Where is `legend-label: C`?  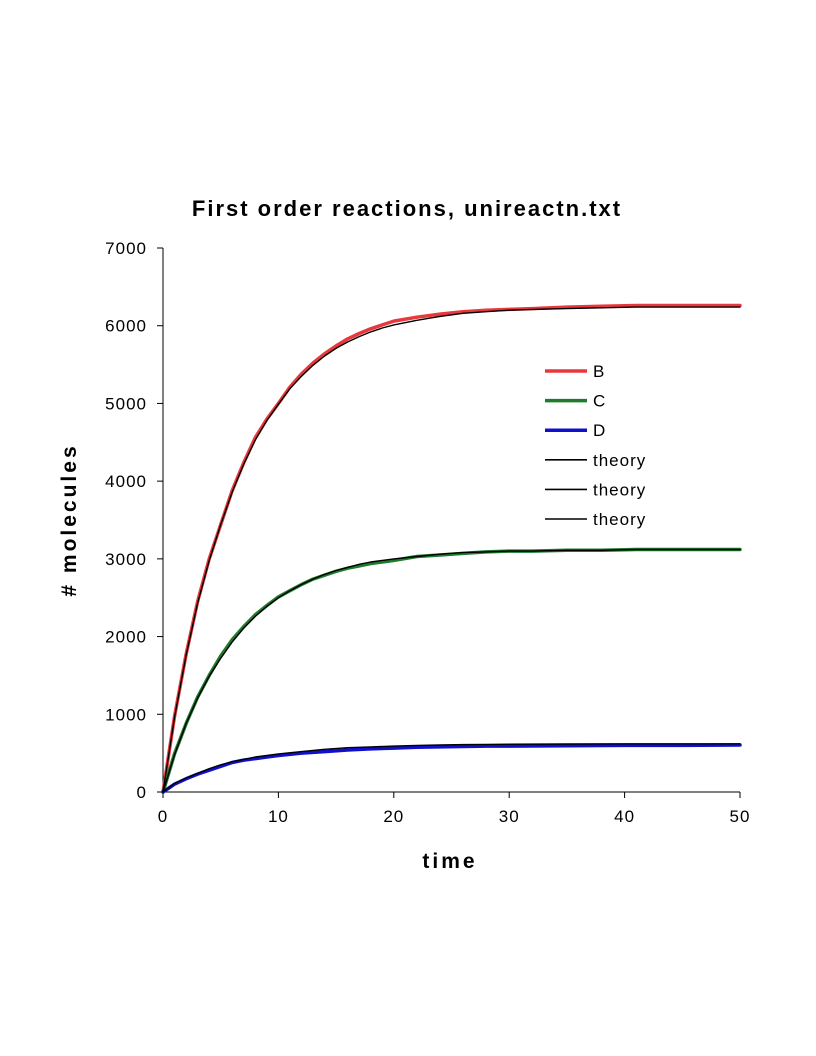 legend-label: C is located at coordinates (599, 401).